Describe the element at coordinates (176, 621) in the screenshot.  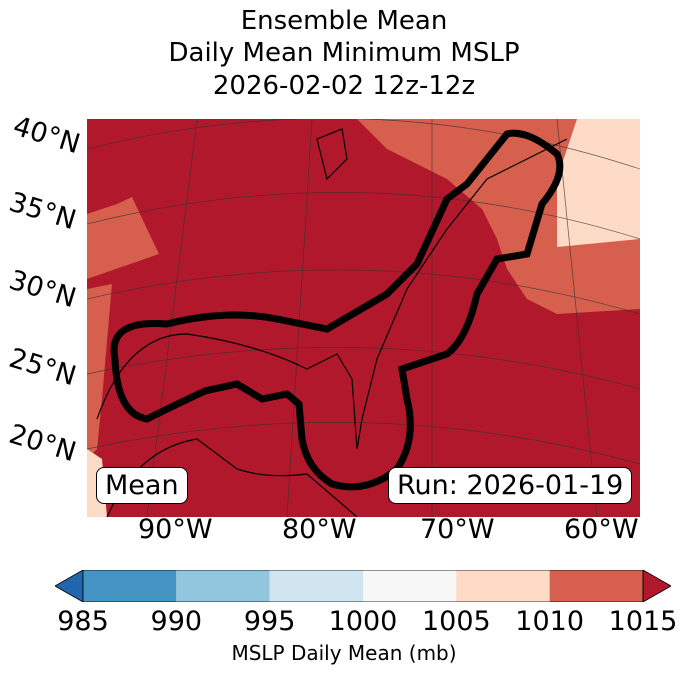
I see `colorbar-tick-label: 990` at that location.